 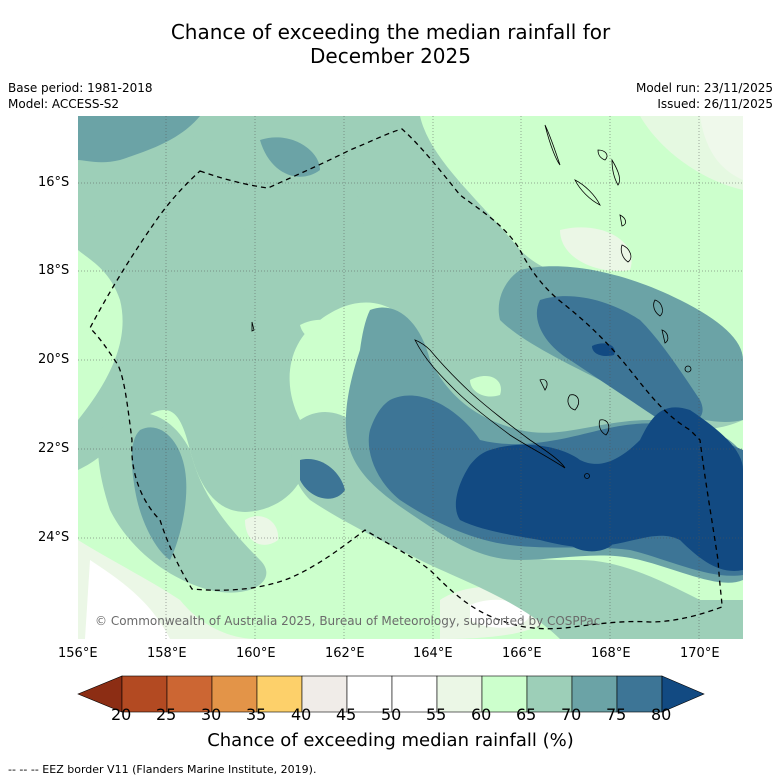 I want to click on colorbar-label: Chance of exceeding median rainfall (%), so click(x=390, y=740).